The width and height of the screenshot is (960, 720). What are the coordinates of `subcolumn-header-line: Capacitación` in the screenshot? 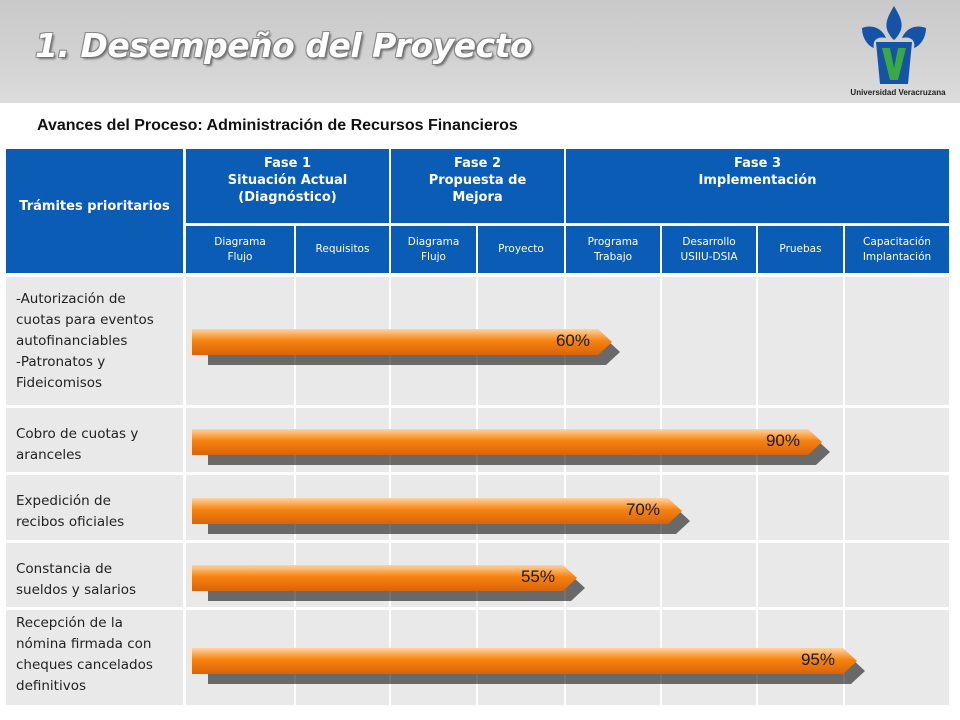 It's located at (897, 241).